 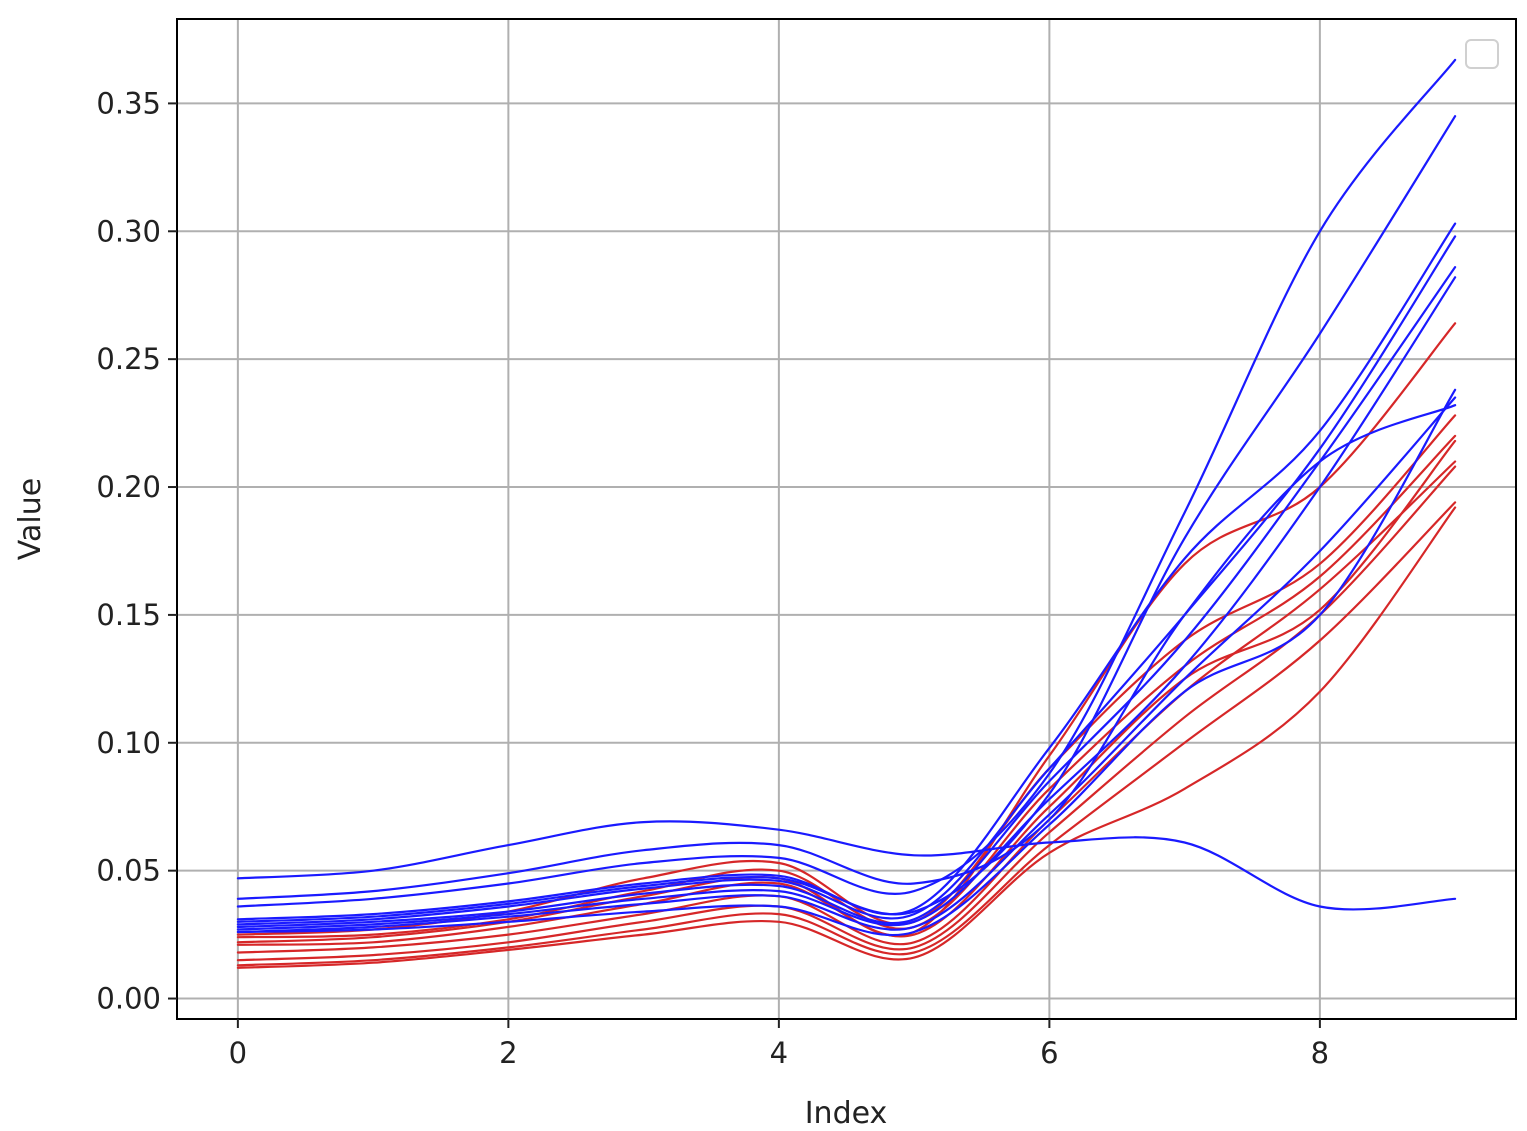 What do you see at coordinates (238, 1053) in the screenshot?
I see `x-tick-label: 0` at bounding box center [238, 1053].